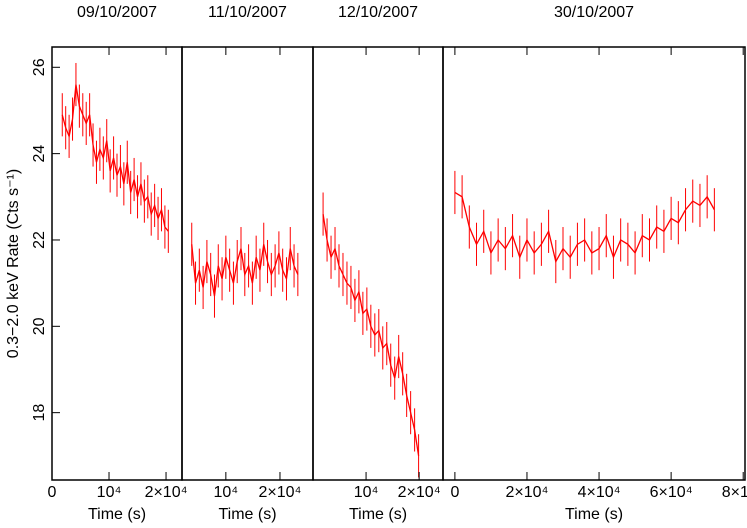  I want to click on x-tick-label: 4×10⁴, so click(599, 492).